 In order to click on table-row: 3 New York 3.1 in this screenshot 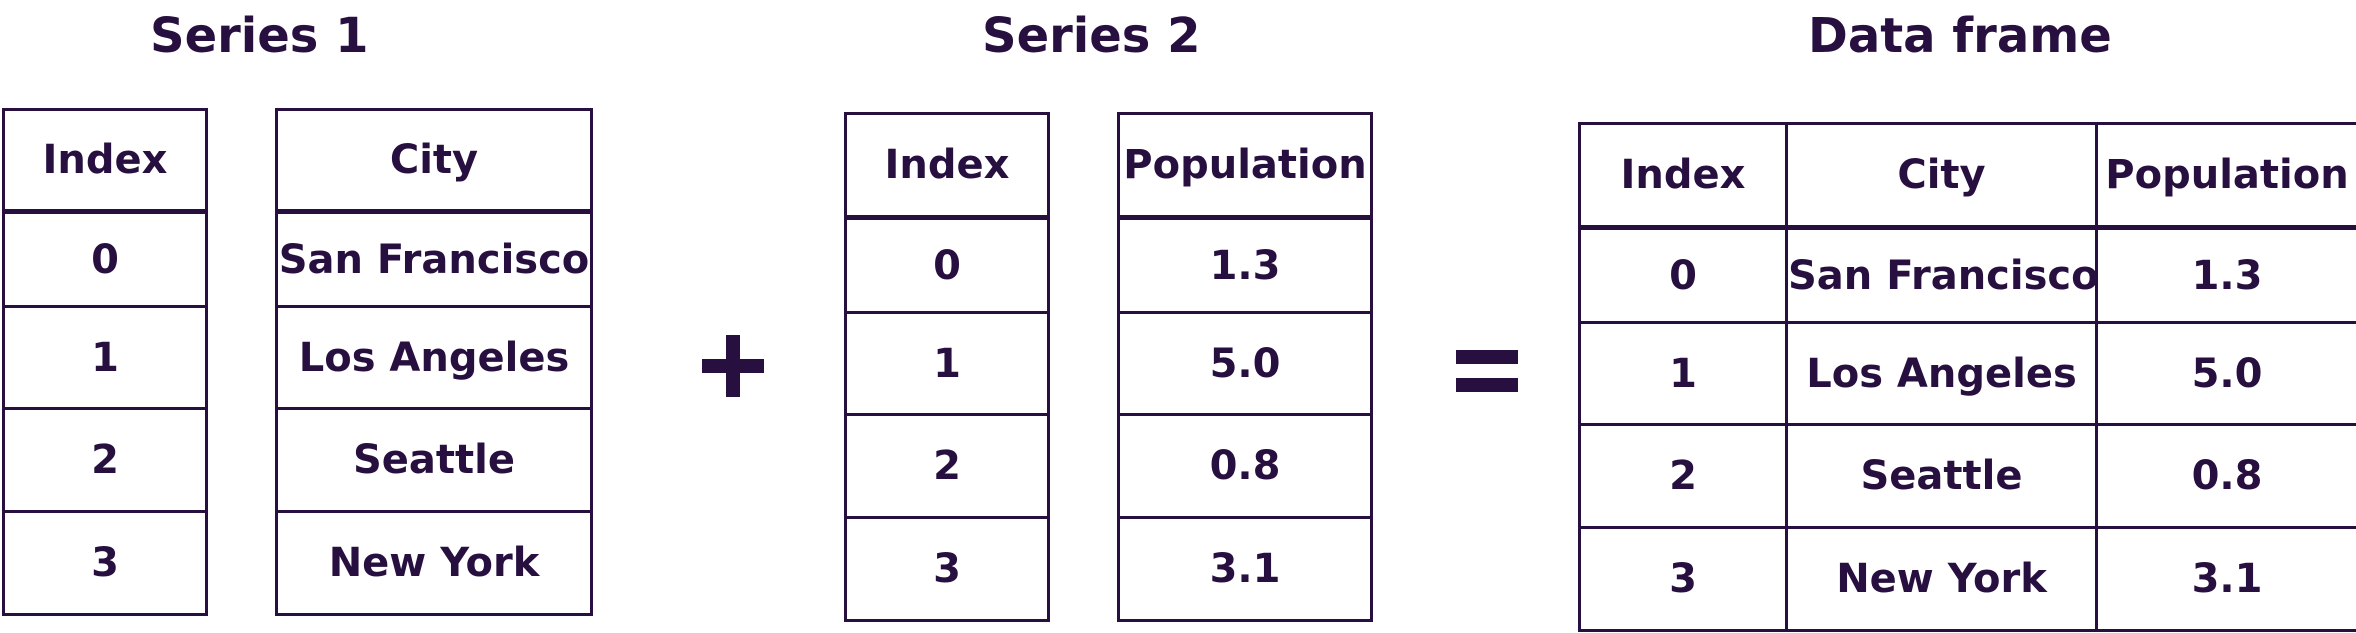, I will do `click(1967, 579)`.